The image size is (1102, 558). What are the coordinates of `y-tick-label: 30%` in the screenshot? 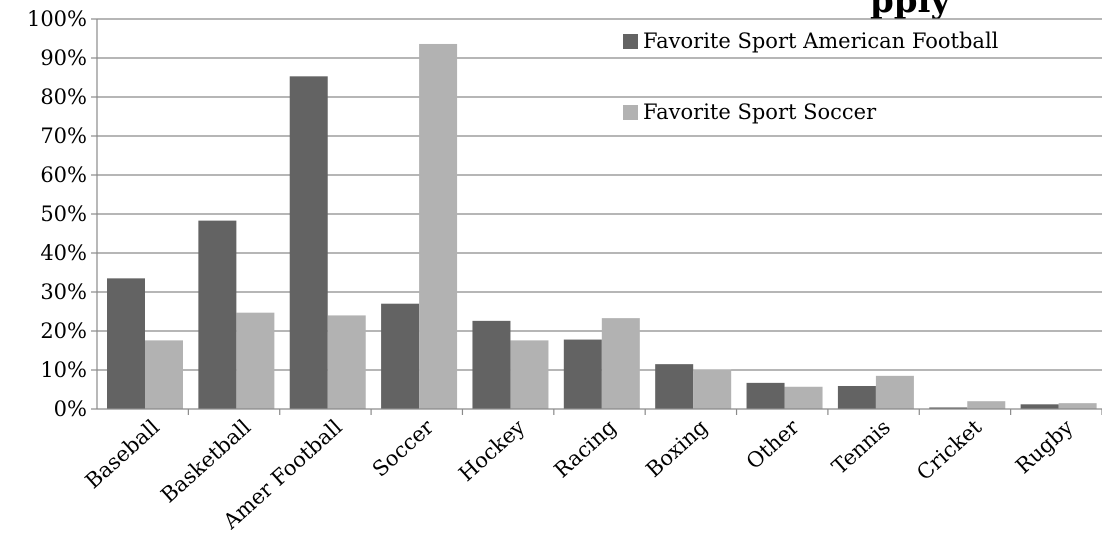 It's located at (63, 292).